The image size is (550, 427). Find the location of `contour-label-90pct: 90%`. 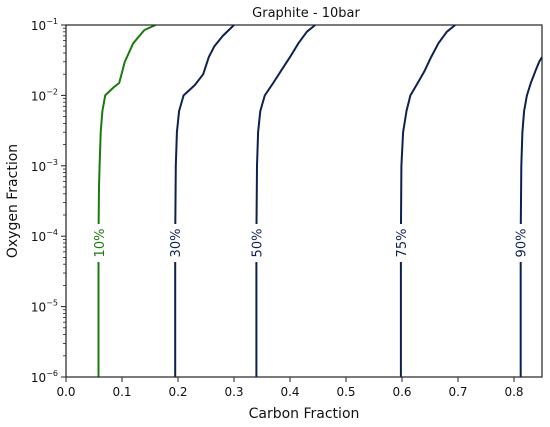

contour-label-90pct: 90% is located at coordinates (521, 243).